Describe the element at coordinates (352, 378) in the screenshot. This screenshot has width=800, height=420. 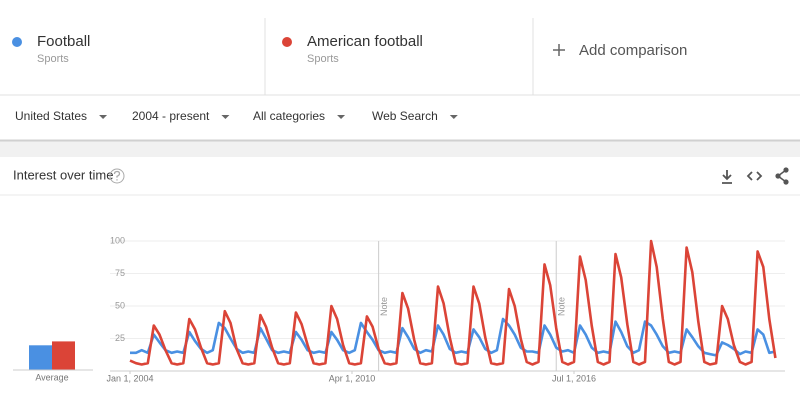
I see `x-tick-label: Apr 1, 2010` at that location.